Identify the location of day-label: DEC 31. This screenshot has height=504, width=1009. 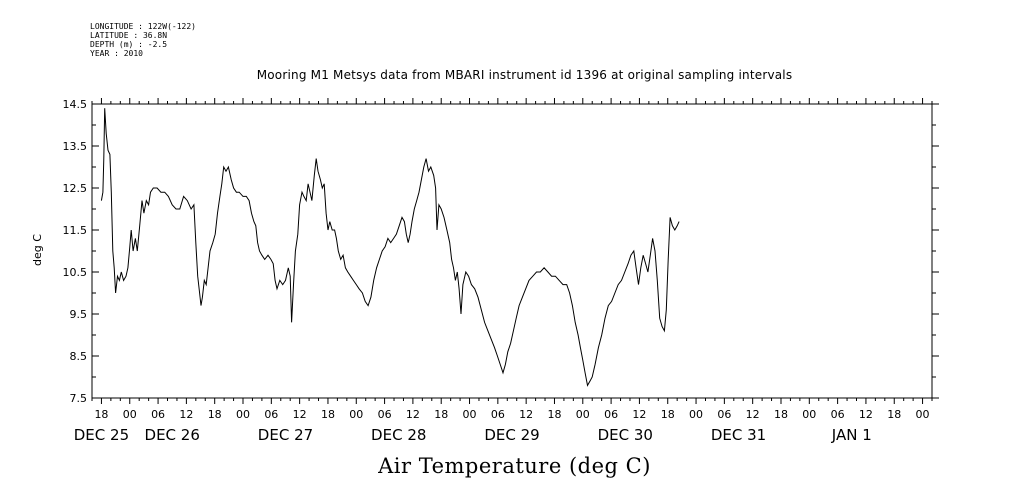
(738, 435).